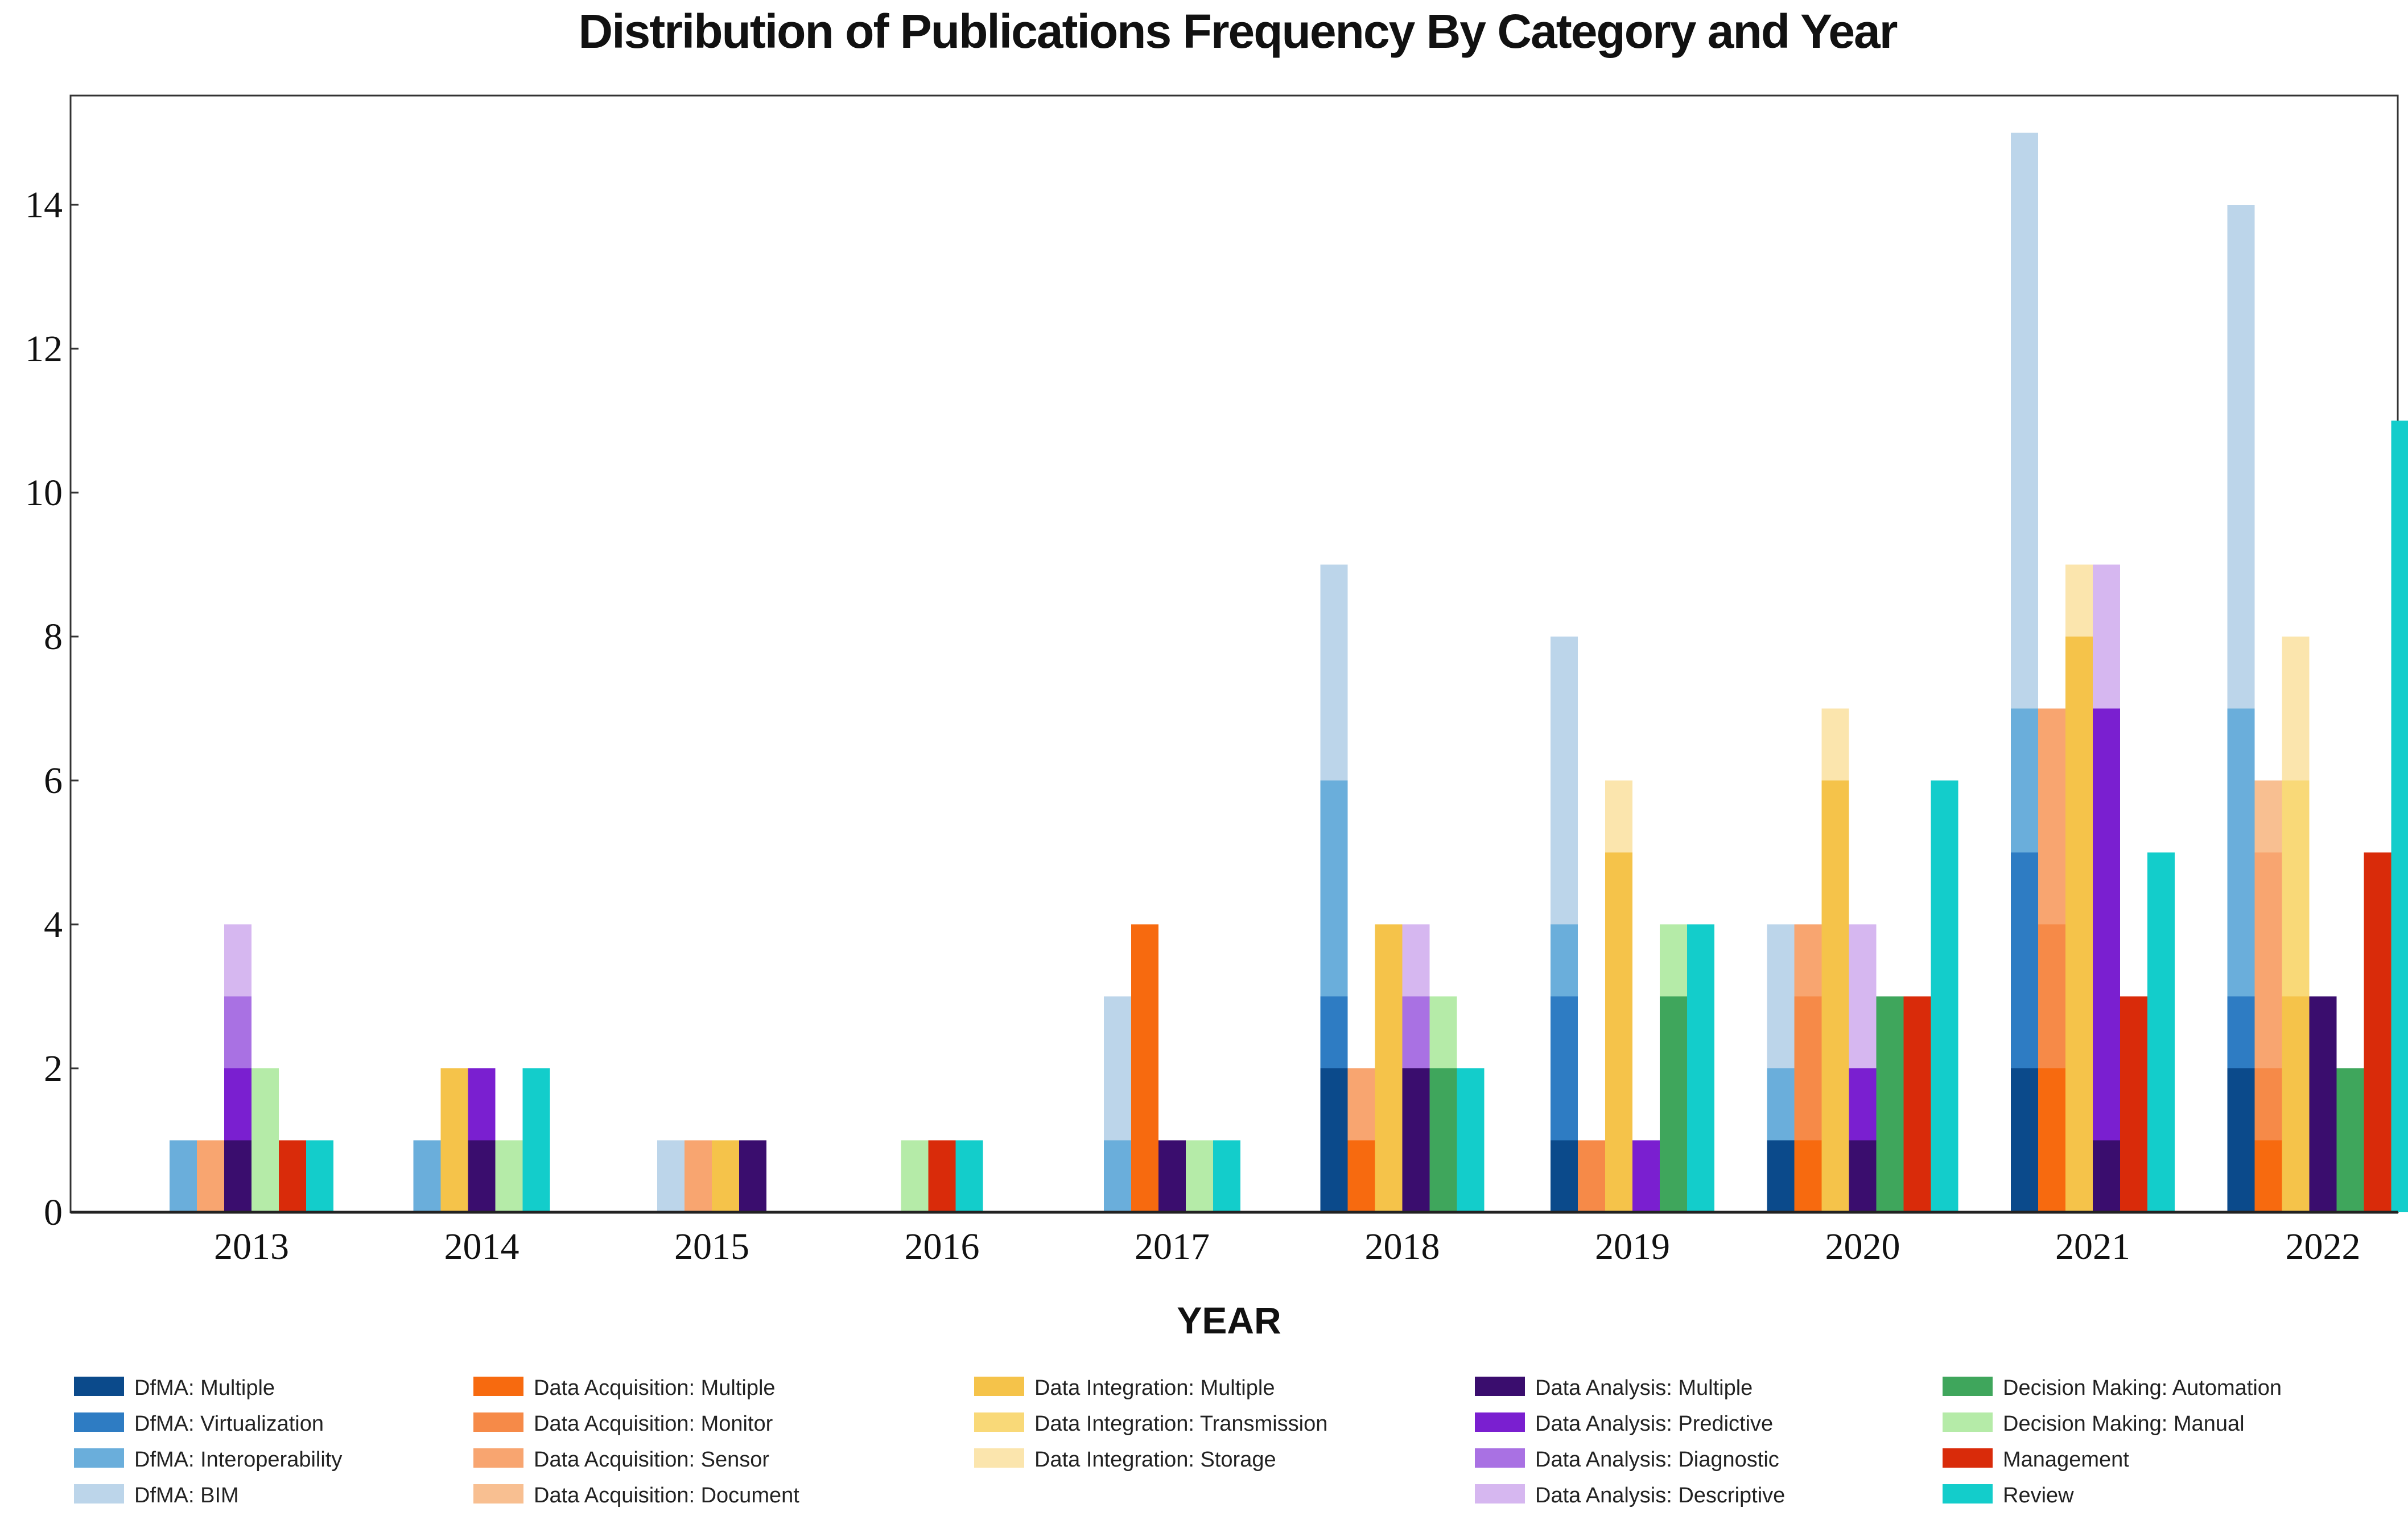 This screenshot has height=1520, width=2408. What do you see at coordinates (636, 1496) in the screenshot?
I see `legend-item-data-acquisition-document: Data Acquisition: Document` at bounding box center [636, 1496].